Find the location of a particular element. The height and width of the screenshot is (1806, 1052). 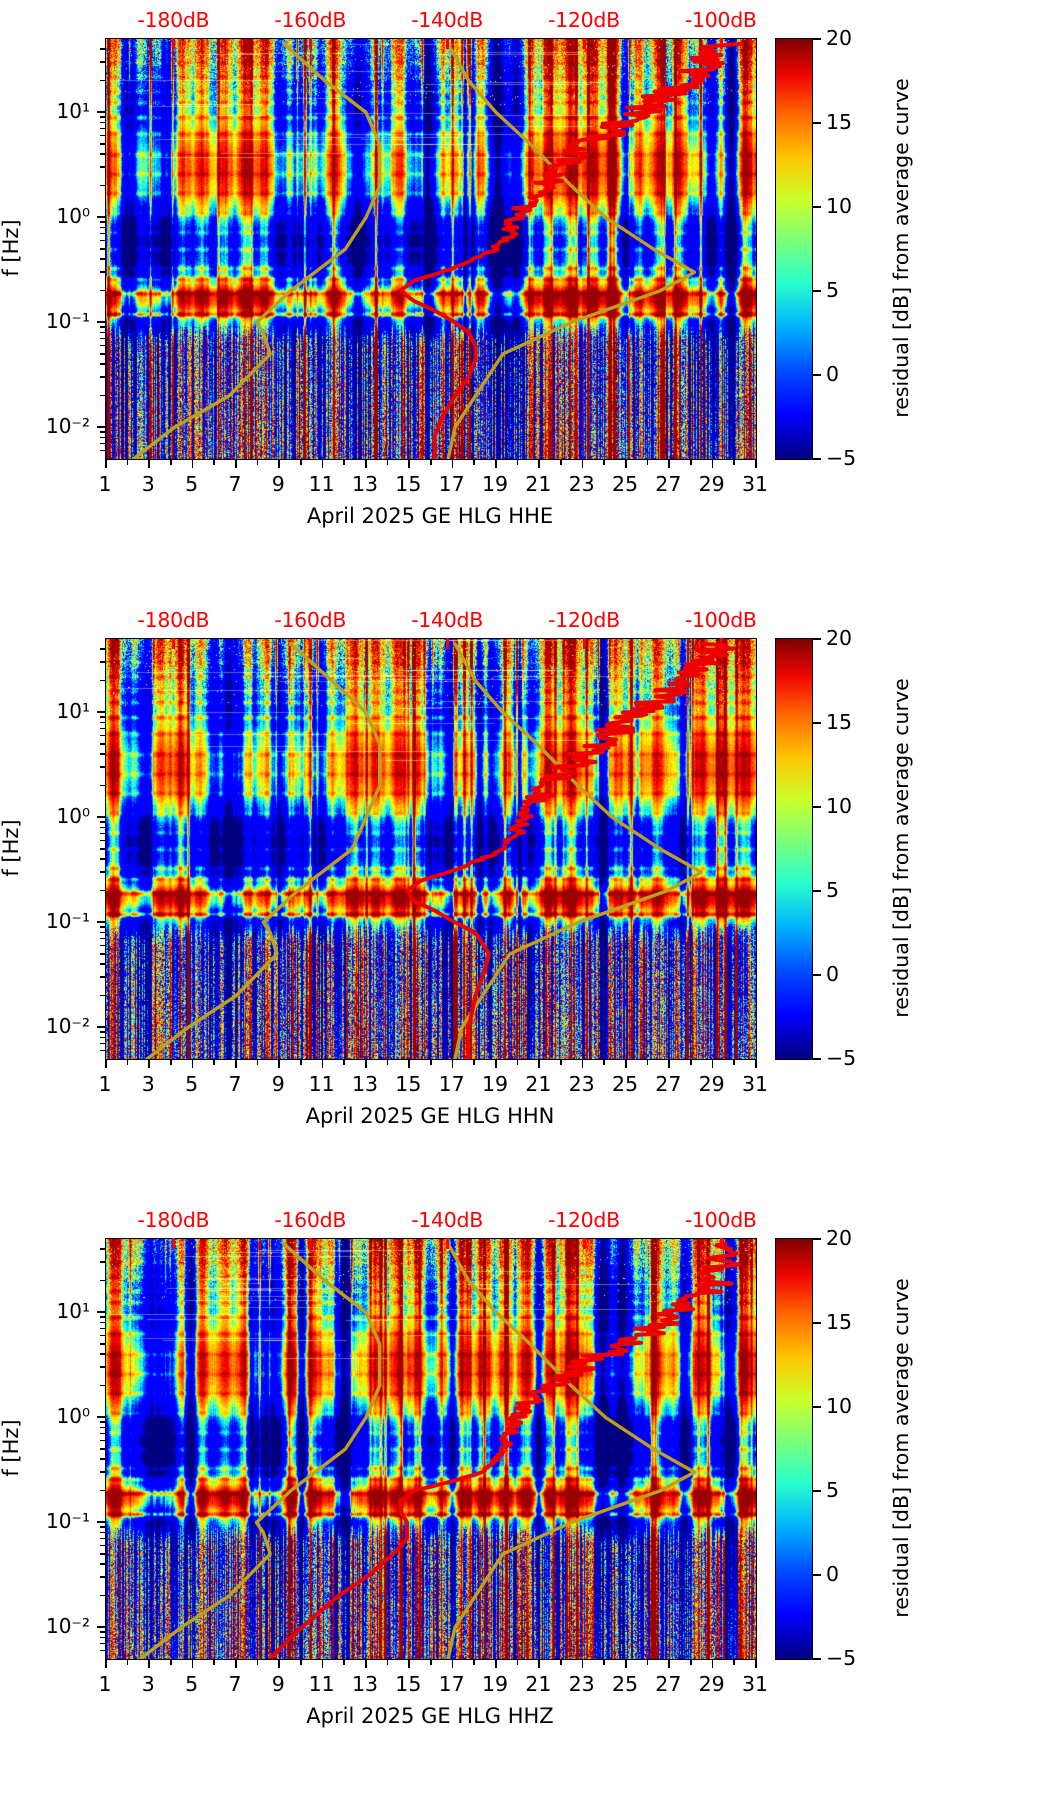

x-axis-tick-label: 1 is located at coordinates (105, 484).